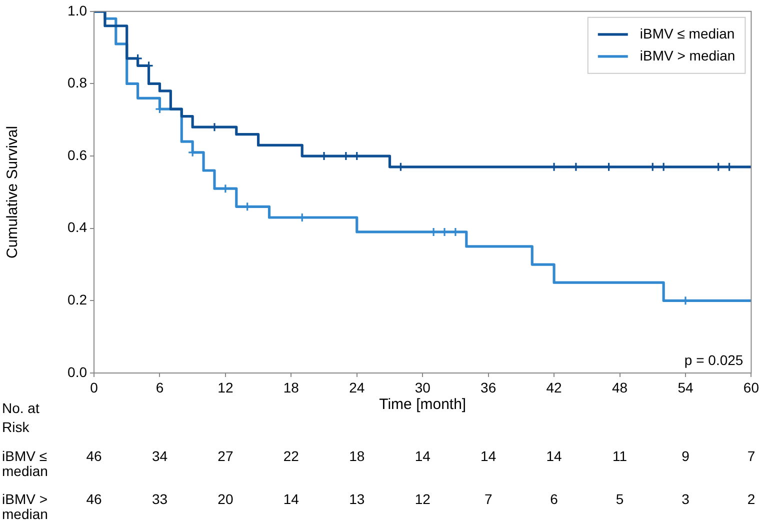 Image resolution: width=762 pixels, height=522 pixels. Describe the element at coordinates (160, 387) in the screenshot. I see `x-tick-label: 6` at that location.